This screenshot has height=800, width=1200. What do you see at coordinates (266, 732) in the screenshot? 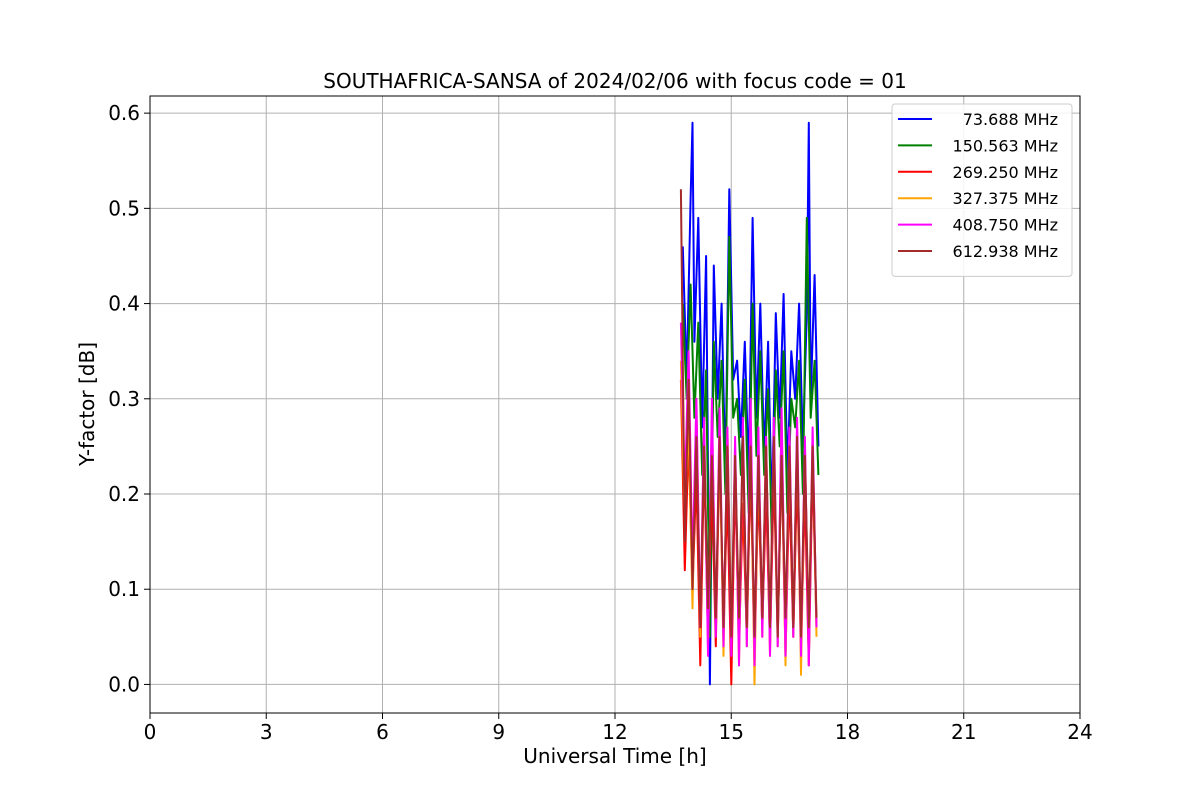
I see `x-tick-label: 3` at bounding box center [266, 732].